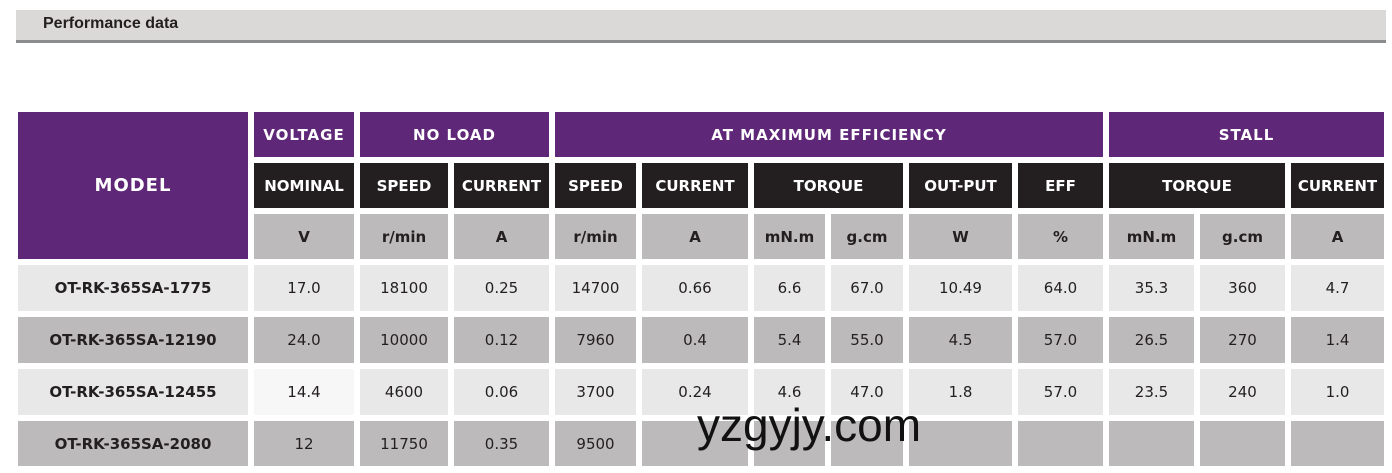  I want to click on value-cell: 7960, so click(595, 340).